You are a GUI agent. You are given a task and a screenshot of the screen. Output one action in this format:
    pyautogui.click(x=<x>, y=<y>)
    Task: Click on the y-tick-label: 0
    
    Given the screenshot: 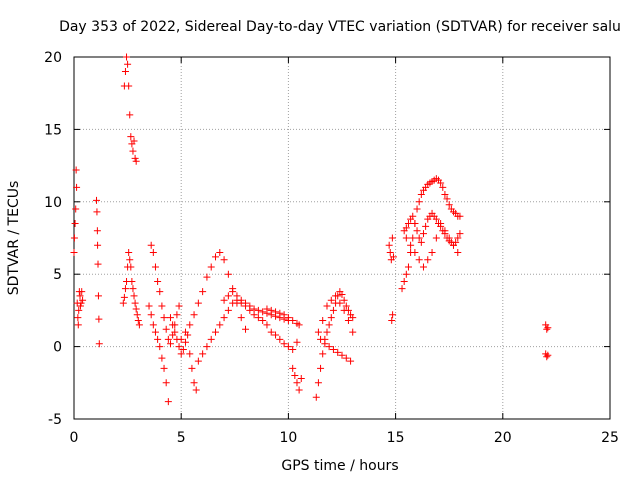 What is the action you would take?
    pyautogui.click(x=57, y=348)
    